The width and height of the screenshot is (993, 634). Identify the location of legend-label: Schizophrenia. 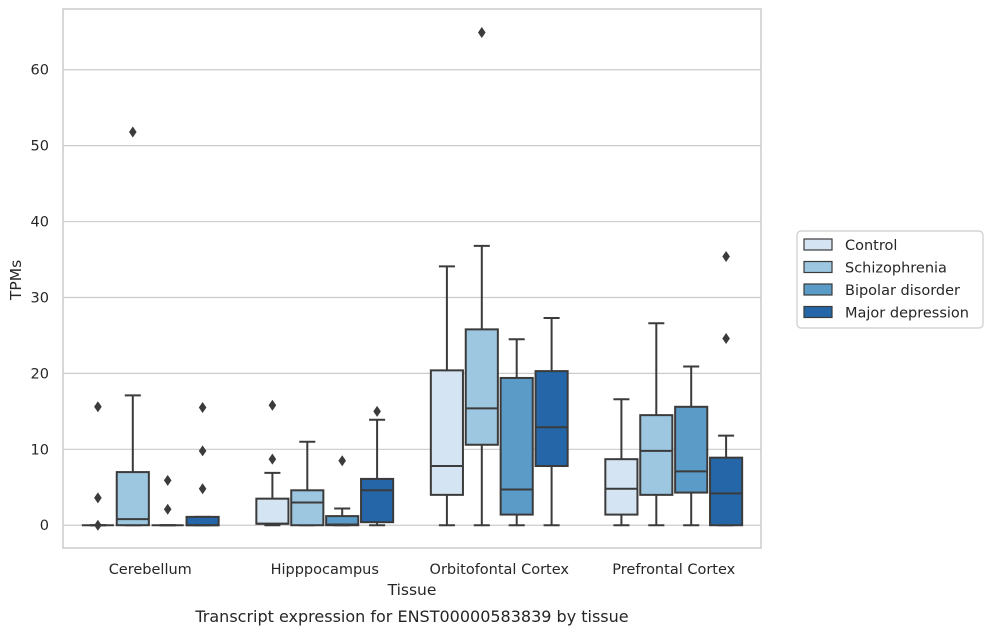
(896, 269).